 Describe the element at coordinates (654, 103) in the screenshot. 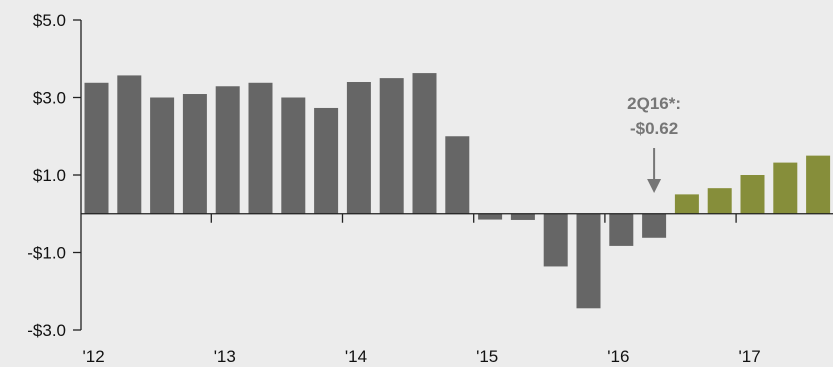

I see `annotation-line: 2Q16*:` at that location.